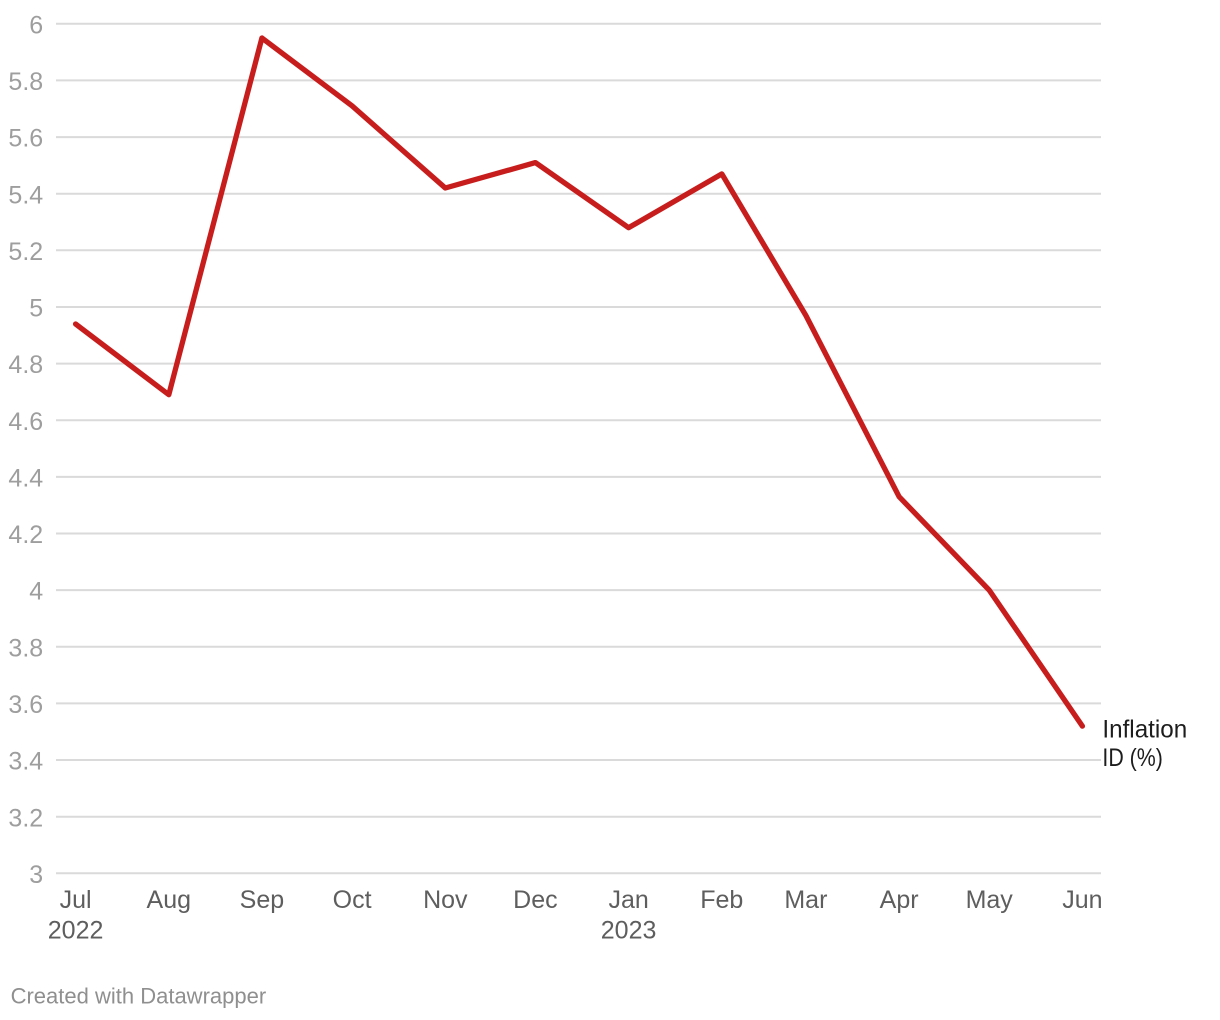 The width and height of the screenshot is (1220, 1020). What do you see at coordinates (36, 25) in the screenshot?
I see `svg-text: 6` at bounding box center [36, 25].